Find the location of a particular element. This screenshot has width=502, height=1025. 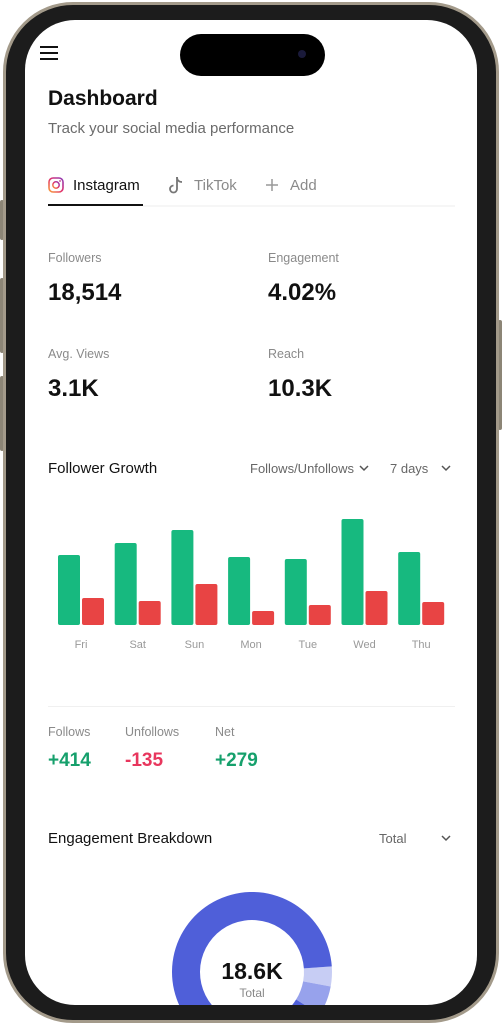

section-title: Follower Growth is located at coordinates (103, 468).